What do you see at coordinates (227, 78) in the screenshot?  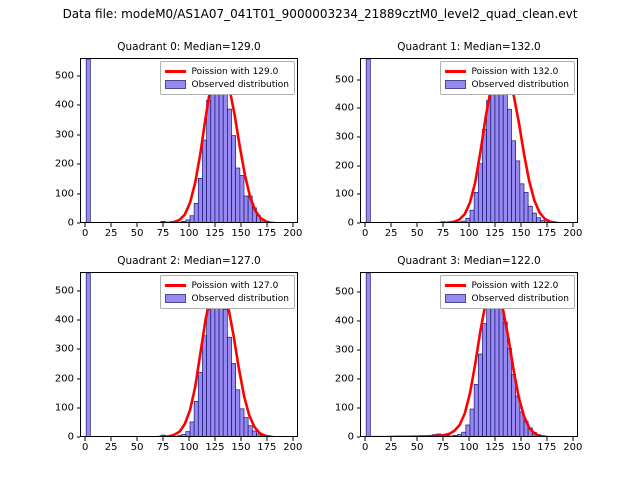 I see `legend-quadrant-0: Poission with 129.0 Observed distribution` at bounding box center [227, 78].